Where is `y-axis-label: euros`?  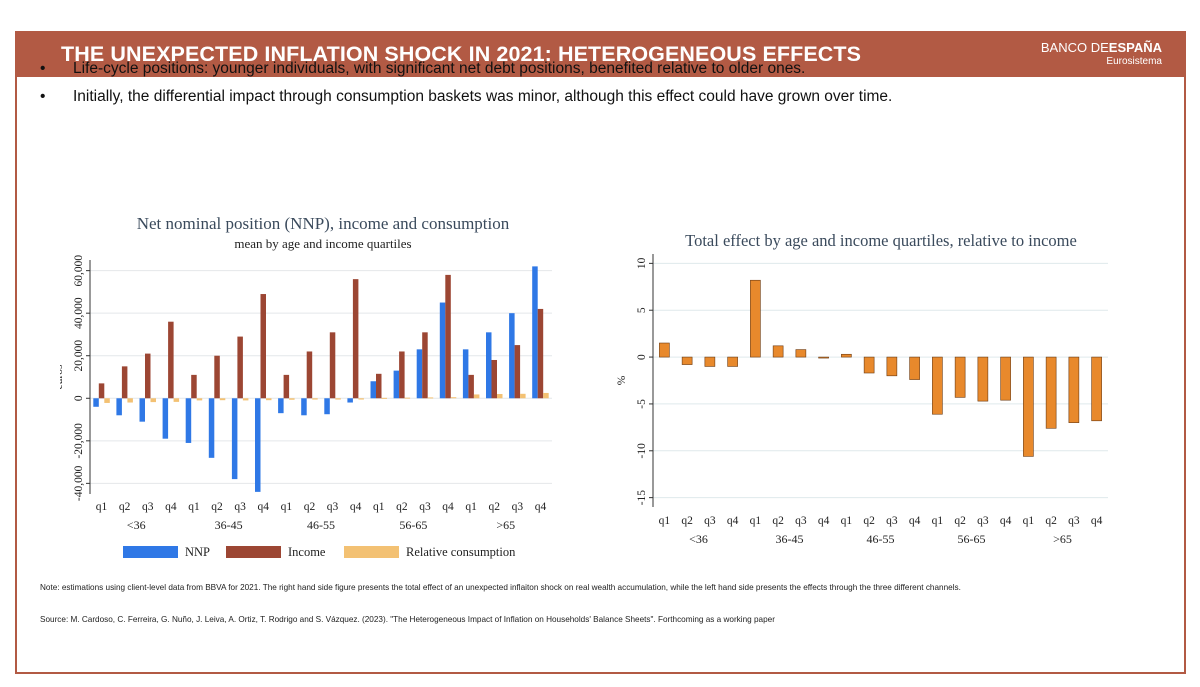
y-axis-label: euros is located at coordinates (62, 376).